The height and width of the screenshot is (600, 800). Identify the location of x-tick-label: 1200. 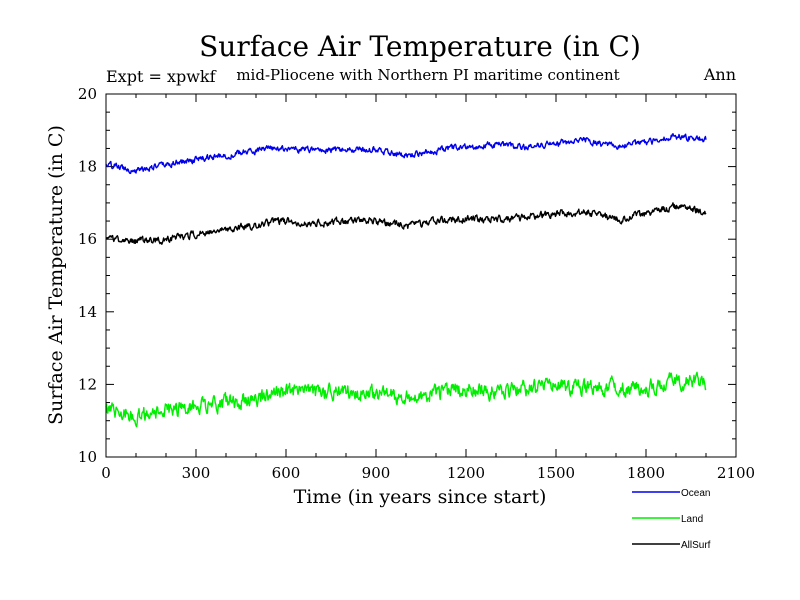
(466, 473).